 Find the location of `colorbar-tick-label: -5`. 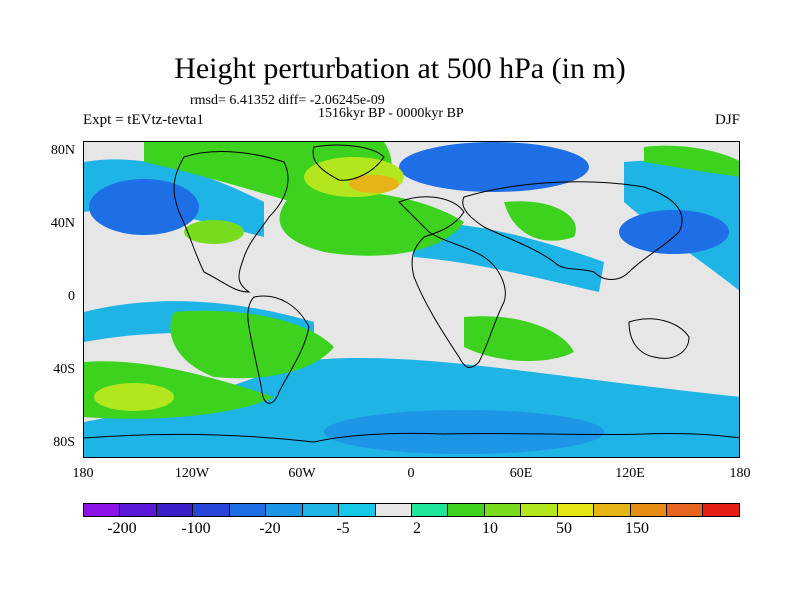

colorbar-tick-label: -5 is located at coordinates (343, 528).